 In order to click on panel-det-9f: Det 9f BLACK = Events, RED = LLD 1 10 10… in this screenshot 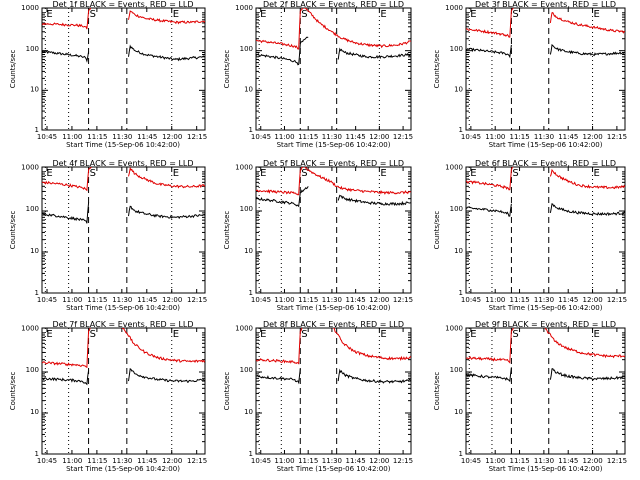, I will do `click(530, 396)`.